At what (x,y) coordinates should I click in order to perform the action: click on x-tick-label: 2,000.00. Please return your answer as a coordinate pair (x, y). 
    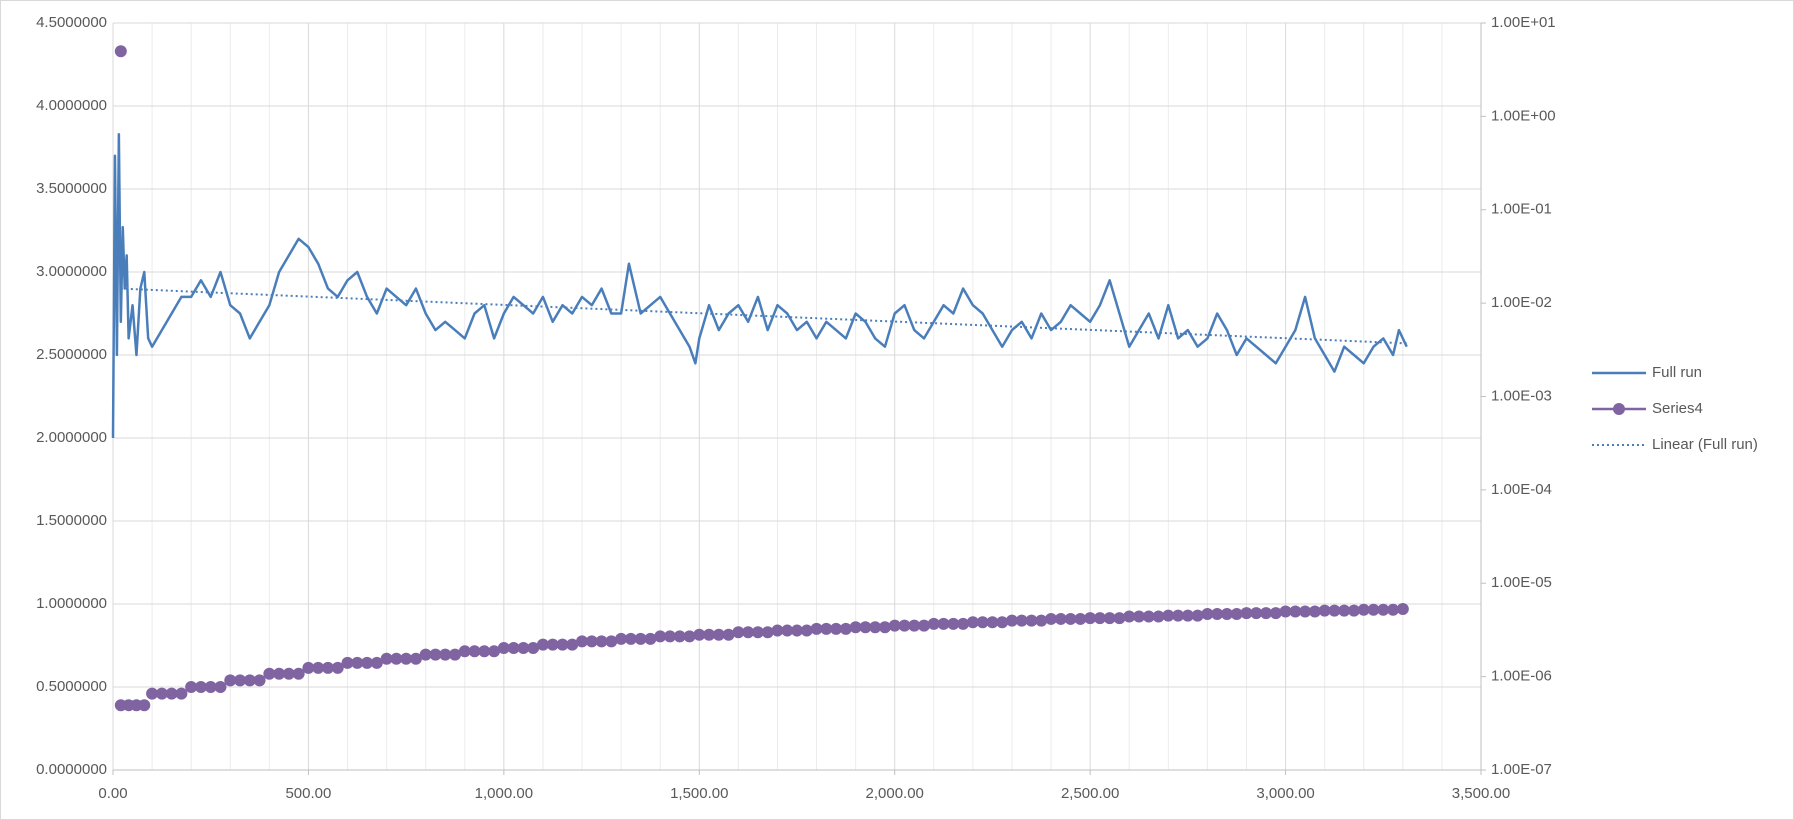
    Looking at the image, I should click on (895, 793).